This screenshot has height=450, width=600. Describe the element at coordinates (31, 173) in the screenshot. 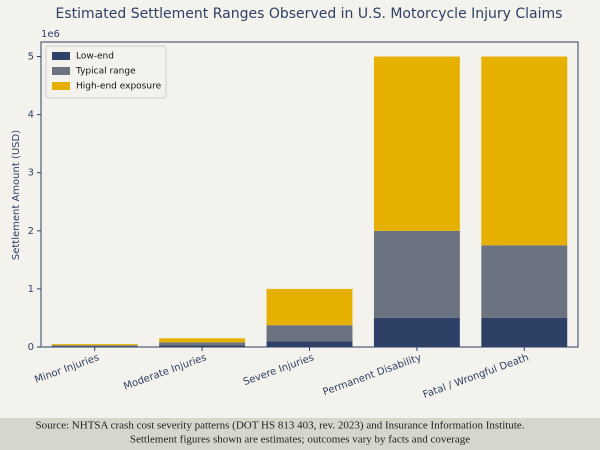

I see `y-tick-label: 3` at that location.